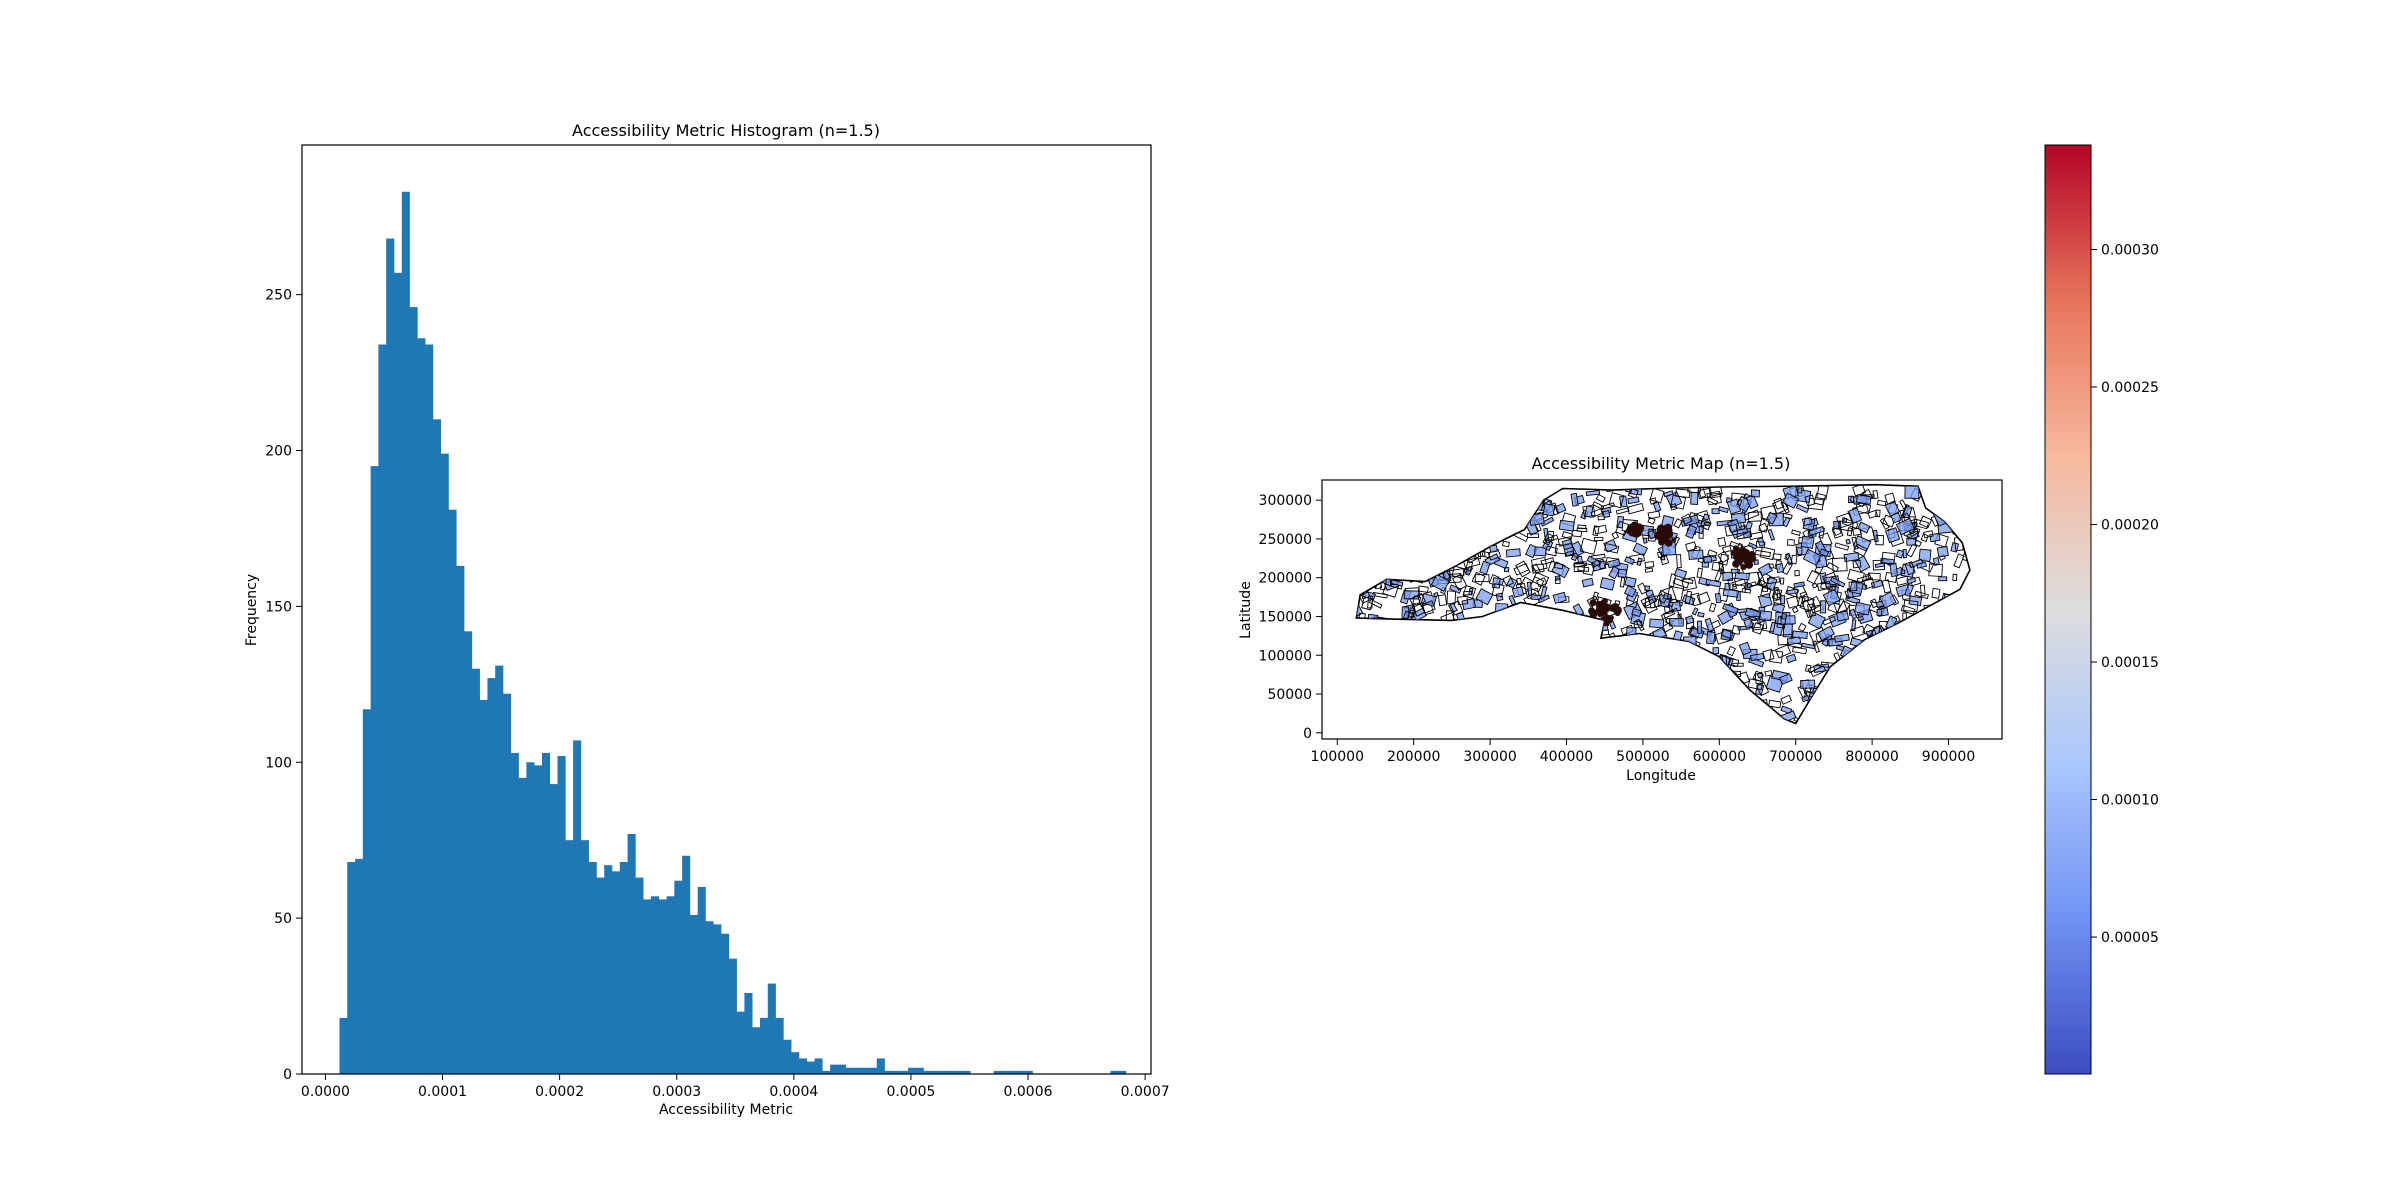  What do you see at coordinates (1661, 463) in the screenshot?
I see `map-title: Accessibility Metric Map (n=1.5)` at bounding box center [1661, 463].